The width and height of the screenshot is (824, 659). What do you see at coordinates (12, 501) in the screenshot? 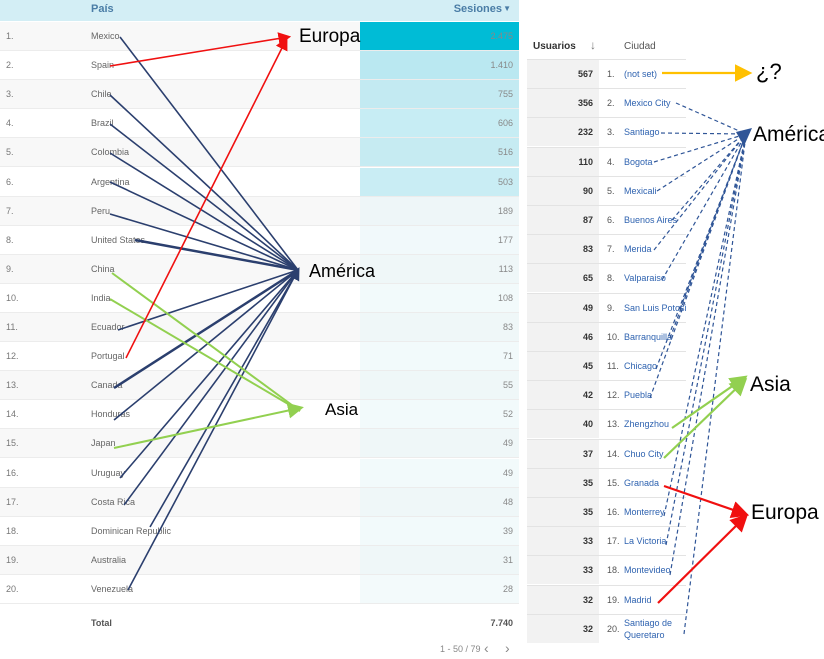
I see `row-index: 17.` at bounding box center [12, 501].